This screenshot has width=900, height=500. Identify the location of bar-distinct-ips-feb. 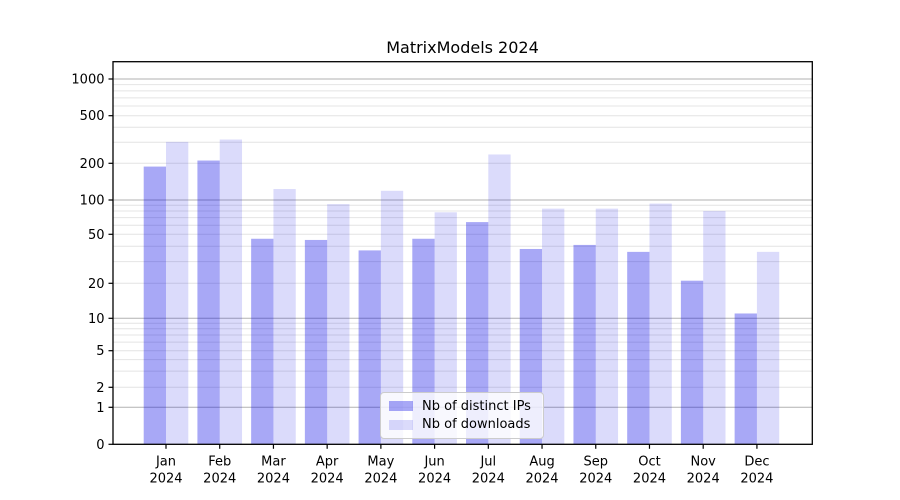
(208, 302).